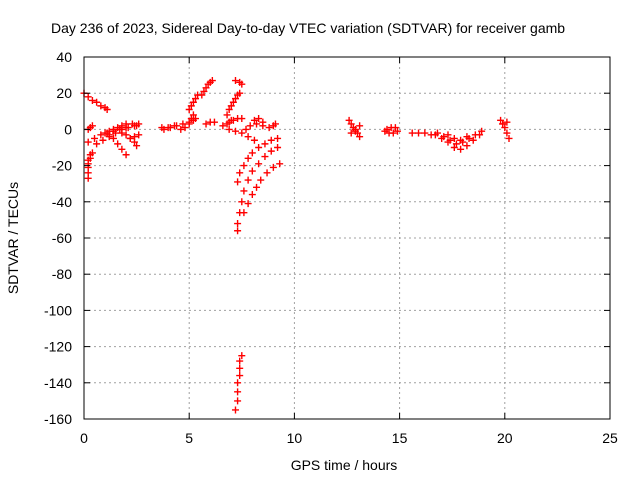 The height and width of the screenshot is (480, 640). What do you see at coordinates (58, 383) in the screenshot?
I see `y-tick-label: -140` at bounding box center [58, 383].